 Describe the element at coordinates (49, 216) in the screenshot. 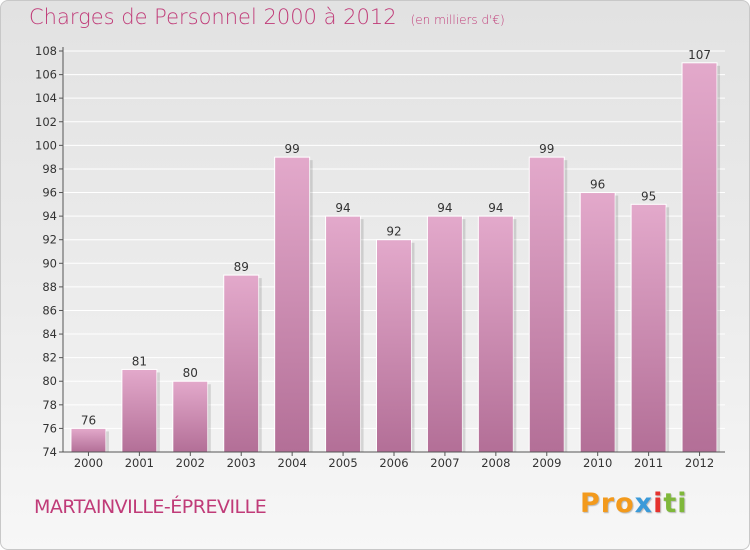

I see `y-tick-label: 94` at that location.